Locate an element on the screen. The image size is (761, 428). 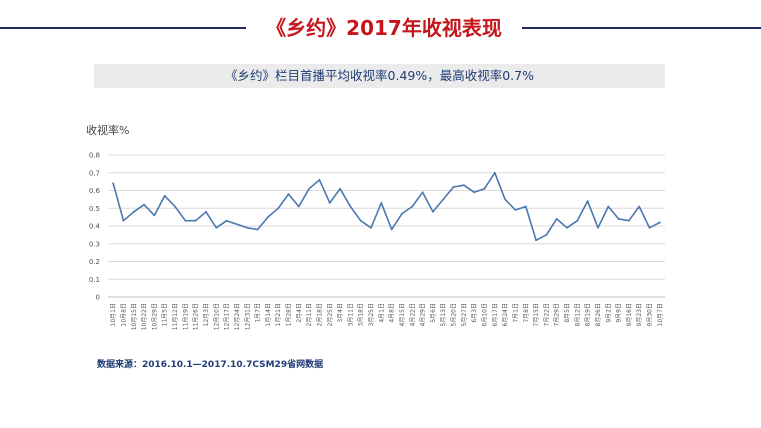
x-tick-label: 10月22日 is located at coordinates (144, 316).